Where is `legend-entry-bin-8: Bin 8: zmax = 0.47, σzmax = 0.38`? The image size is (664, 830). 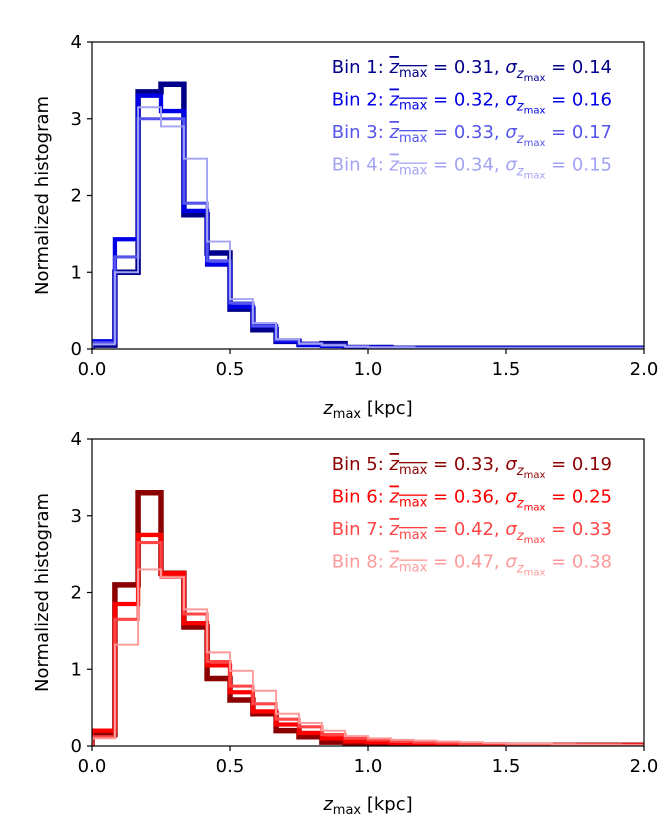 legend-entry-bin-8: Bin 8: zmax = 0.47, σzmax = 0.38 is located at coordinates (472, 565).